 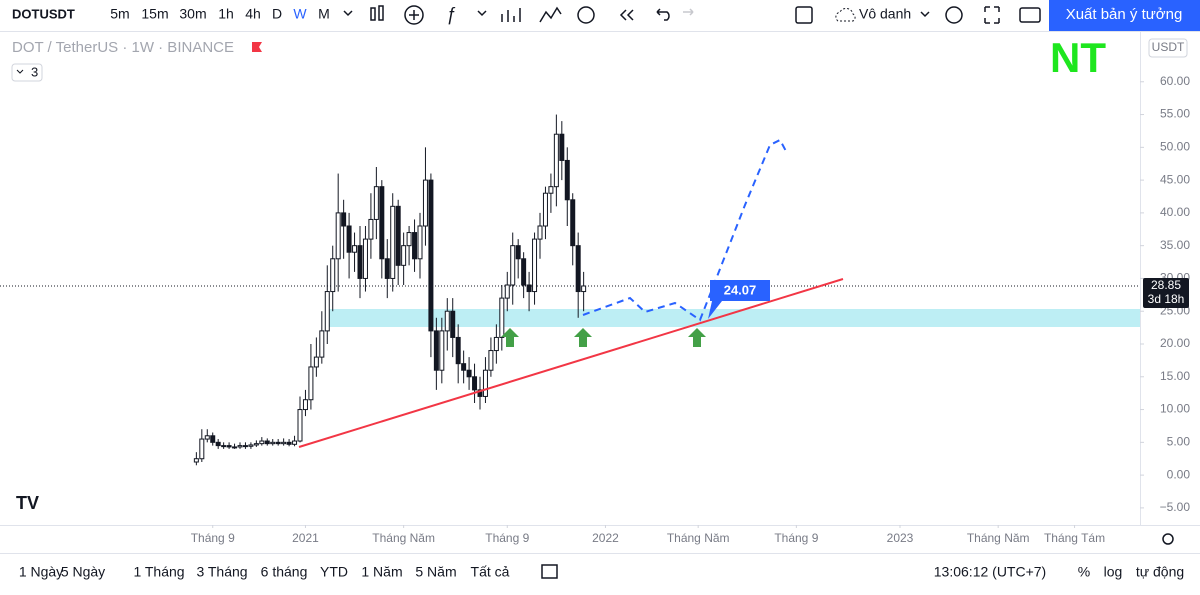 I want to click on percent-toggle: %, so click(x=1084, y=572).